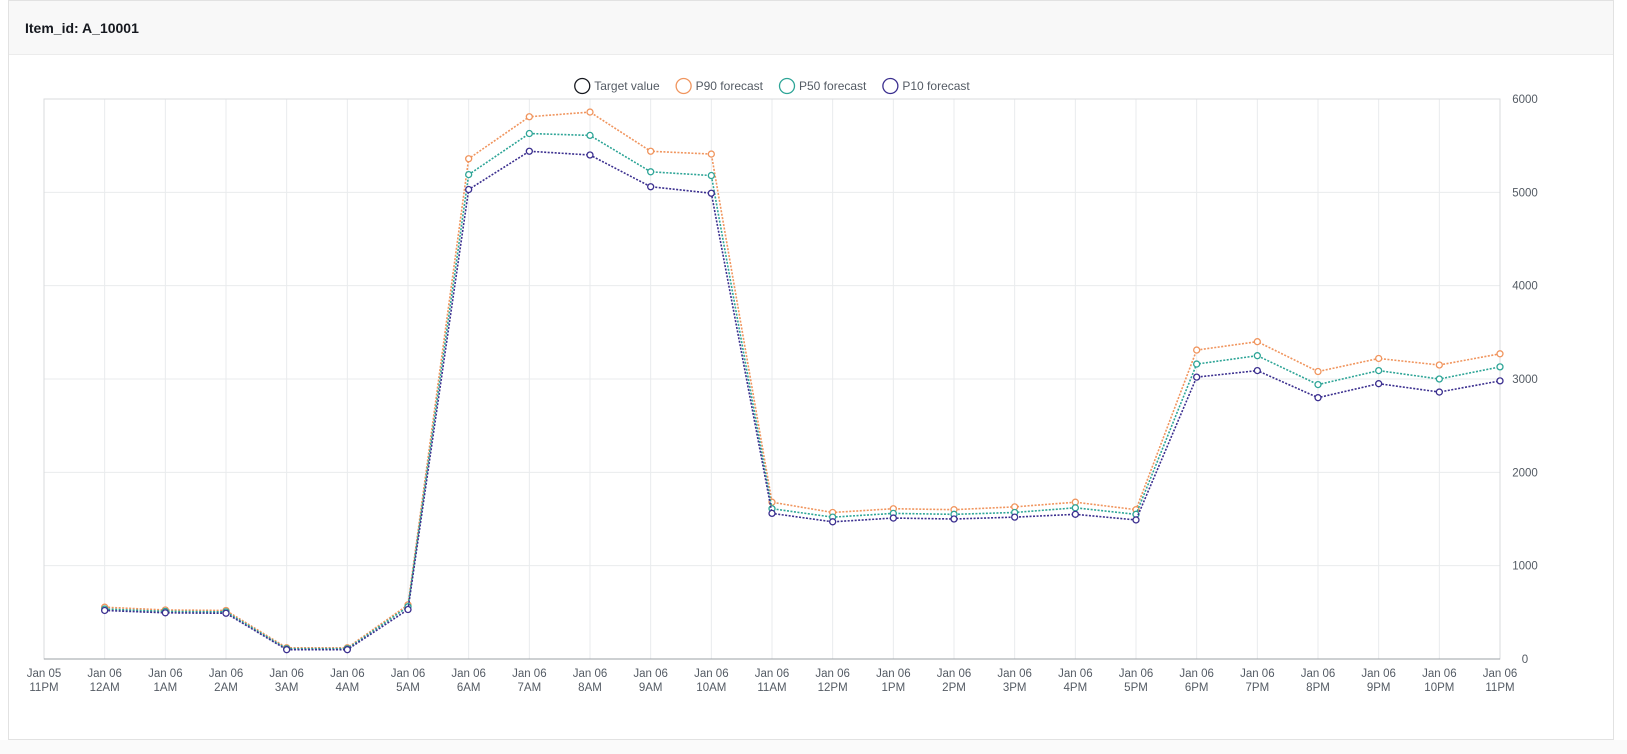 The height and width of the screenshot is (754, 1627). What do you see at coordinates (1525, 287) in the screenshot?
I see `y-tick-label: 4000` at bounding box center [1525, 287].